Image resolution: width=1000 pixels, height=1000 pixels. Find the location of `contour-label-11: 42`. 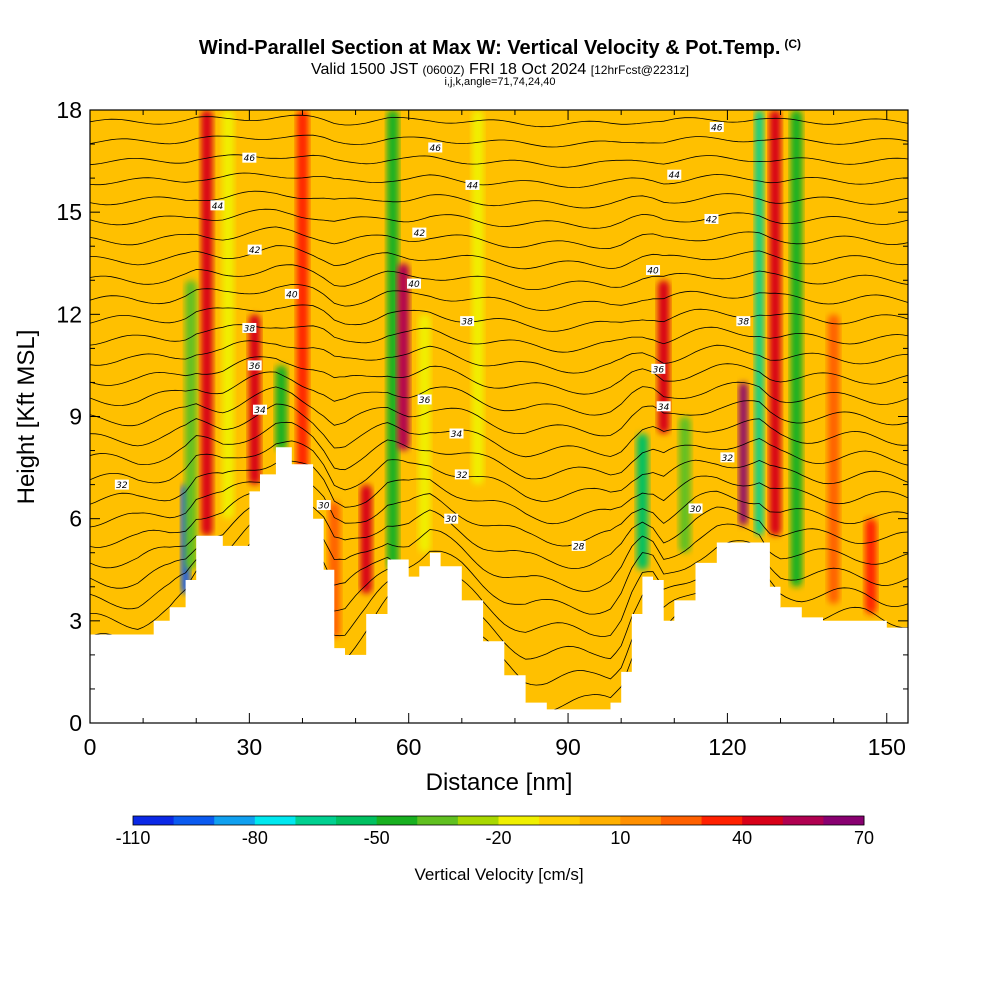

contour-label-11: 42 is located at coordinates (419, 233).